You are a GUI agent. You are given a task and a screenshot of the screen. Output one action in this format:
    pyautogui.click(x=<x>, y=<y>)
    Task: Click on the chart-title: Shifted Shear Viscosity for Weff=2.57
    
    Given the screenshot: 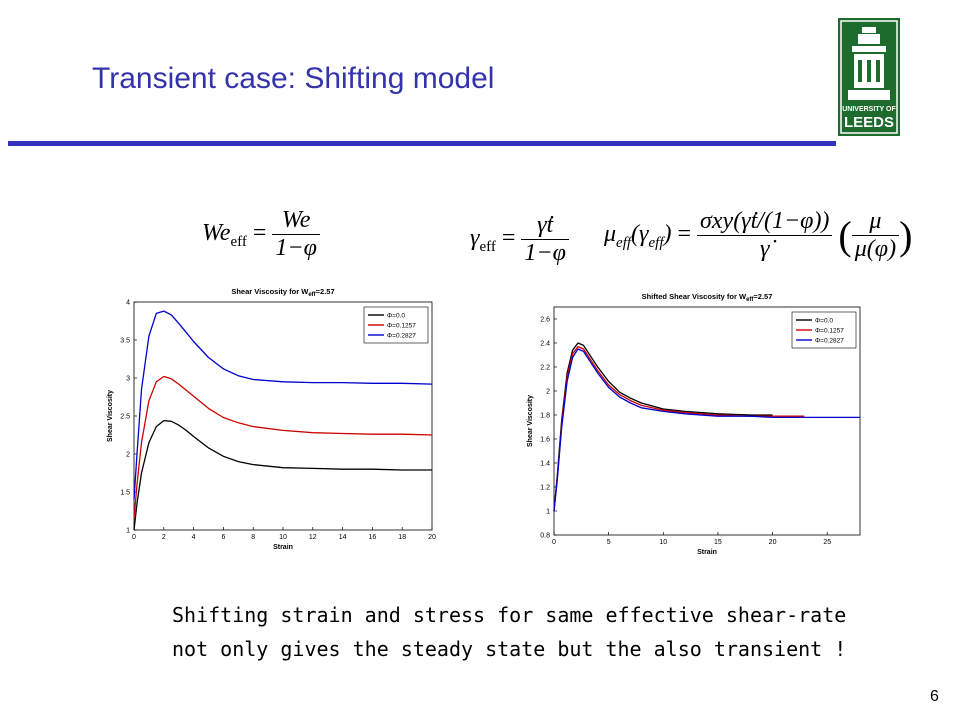 What is the action you would take?
    pyautogui.click(x=707, y=297)
    